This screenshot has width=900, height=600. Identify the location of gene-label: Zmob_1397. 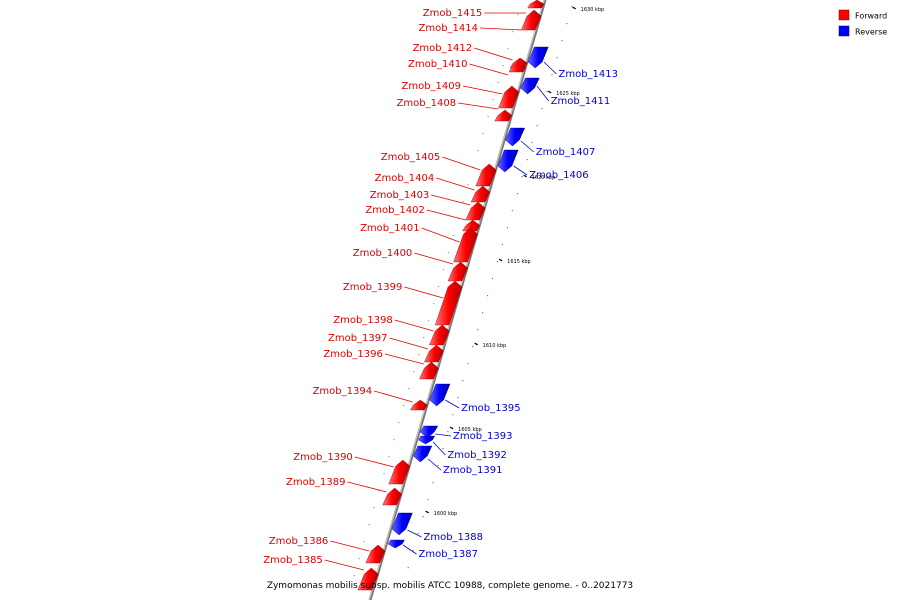
(358, 338).